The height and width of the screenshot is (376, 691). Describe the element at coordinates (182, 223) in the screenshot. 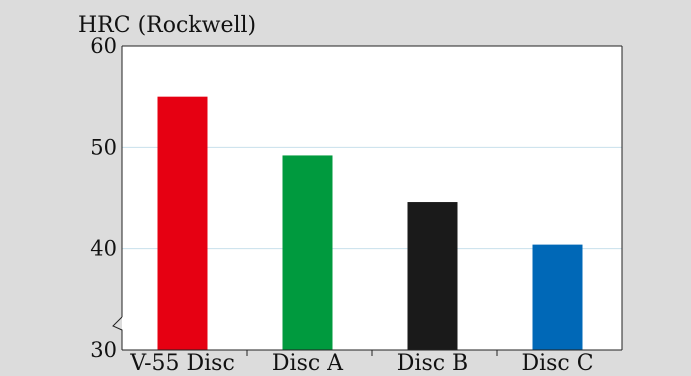

I see `bar-v-55-disc` at that location.